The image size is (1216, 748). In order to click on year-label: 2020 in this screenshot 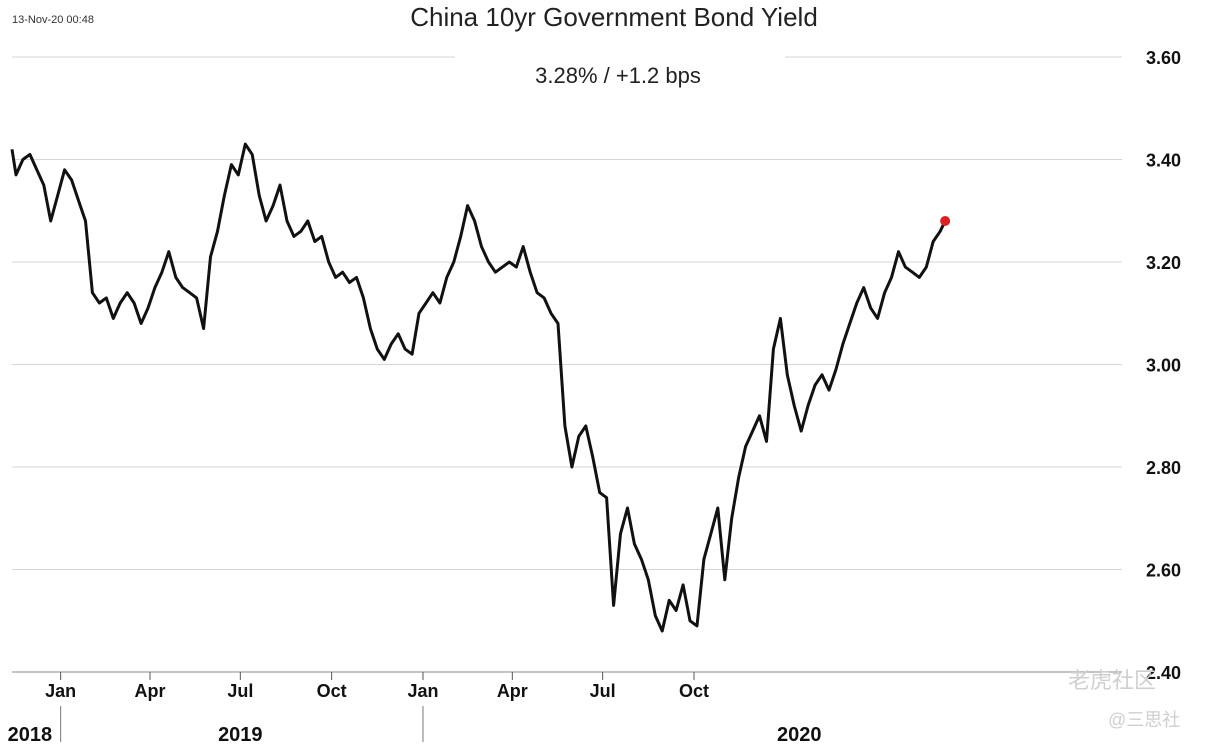, I will do `click(799, 735)`.